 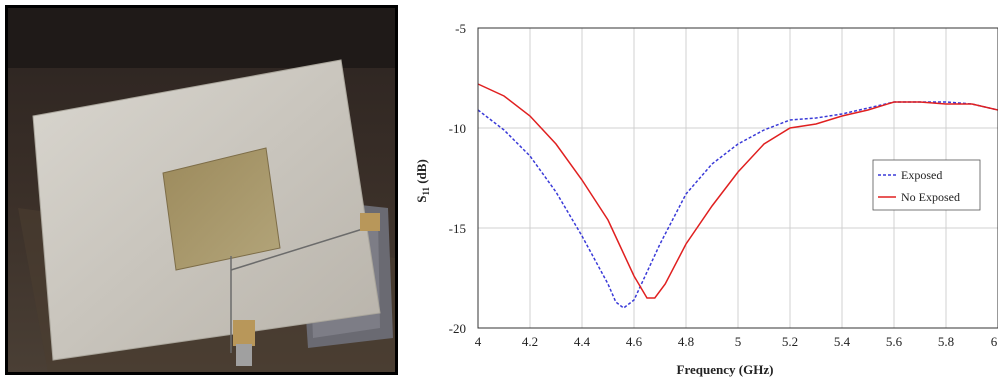 What do you see at coordinates (634, 341) in the screenshot?
I see `x-tick-label: 4.6` at bounding box center [634, 341].